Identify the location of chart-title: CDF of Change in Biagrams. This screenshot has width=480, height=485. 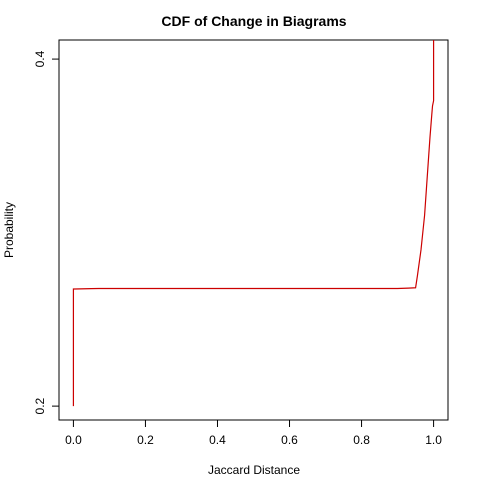
(253, 21).